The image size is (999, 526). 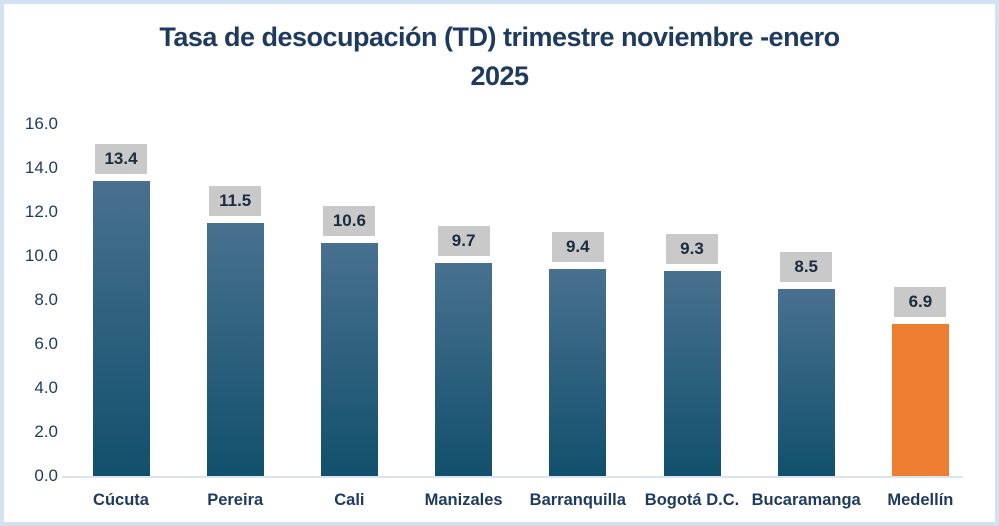 I want to click on y-tick-label: 0.0, so click(x=46, y=475).